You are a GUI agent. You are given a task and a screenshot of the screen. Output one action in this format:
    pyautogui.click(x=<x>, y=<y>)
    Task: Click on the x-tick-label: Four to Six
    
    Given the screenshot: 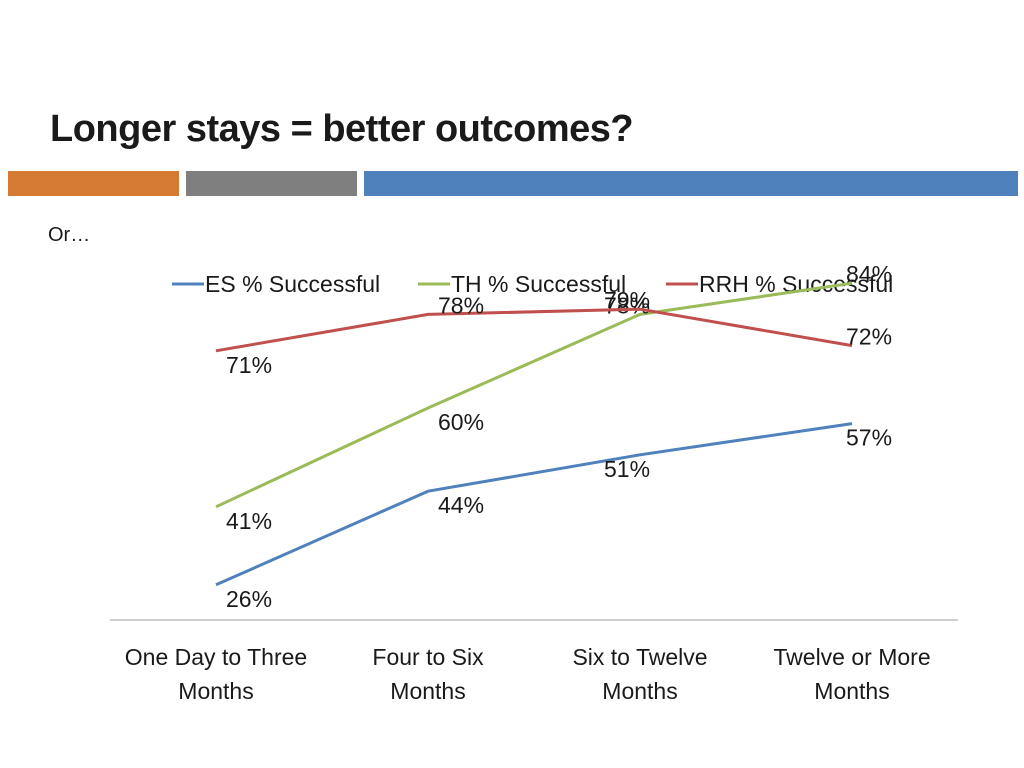 What is the action you would take?
    pyautogui.click(x=428, y=657)
    